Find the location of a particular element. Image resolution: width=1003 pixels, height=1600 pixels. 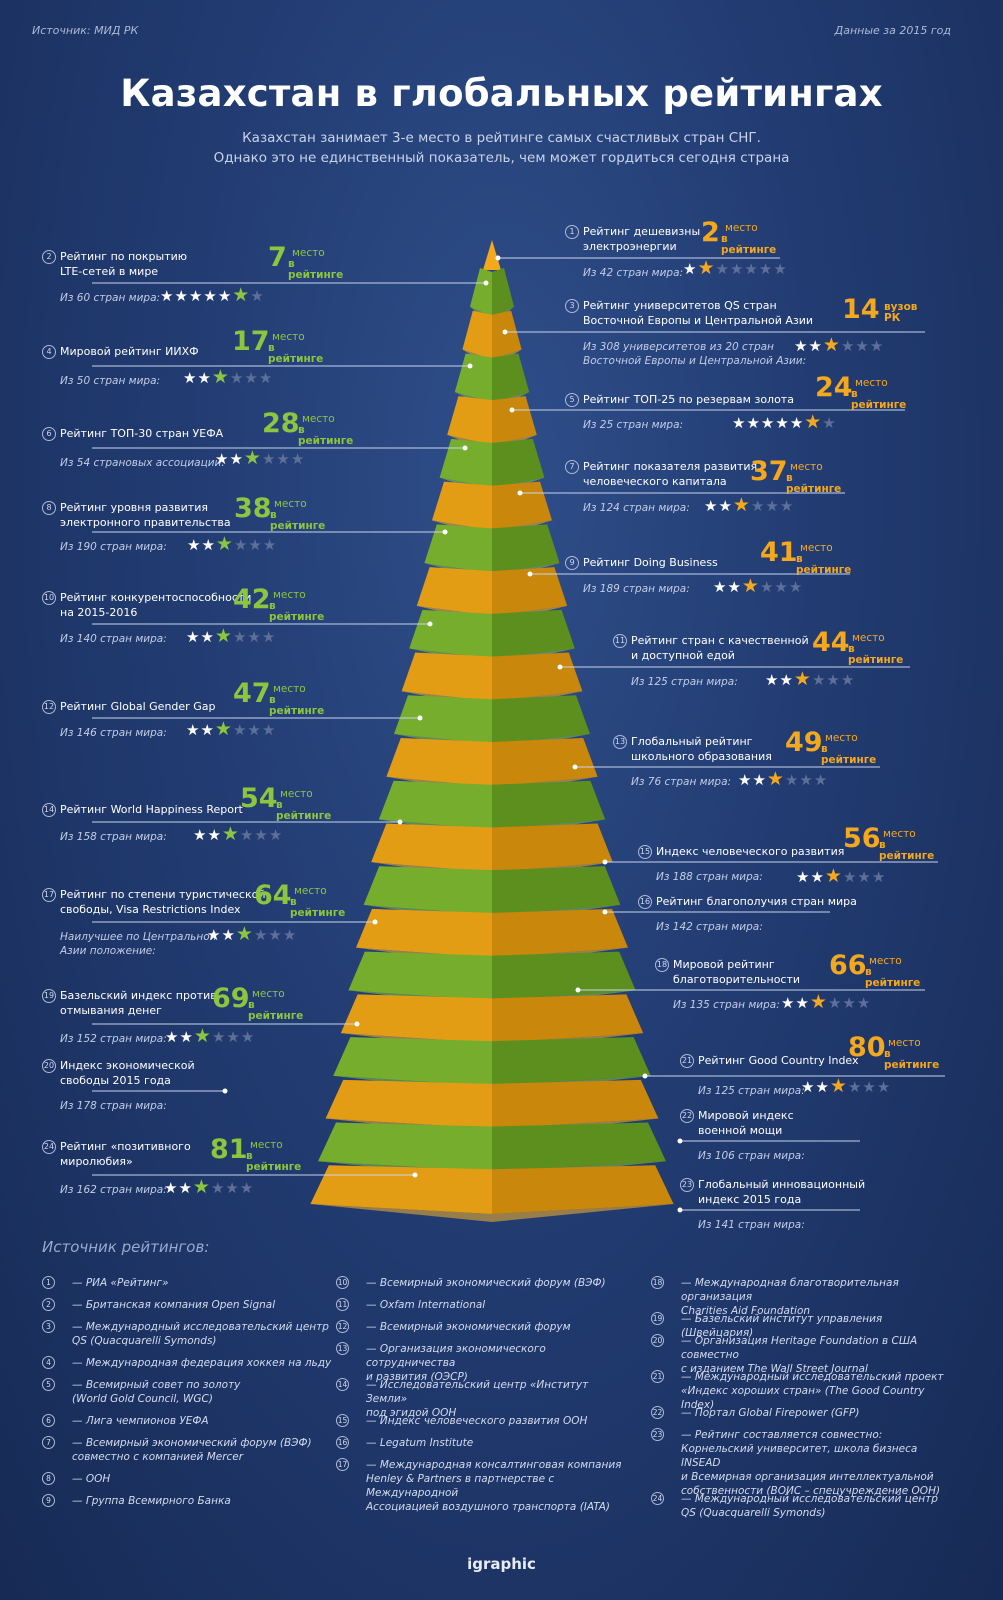

source-number: 17 is located at coordinates (342, 1464).